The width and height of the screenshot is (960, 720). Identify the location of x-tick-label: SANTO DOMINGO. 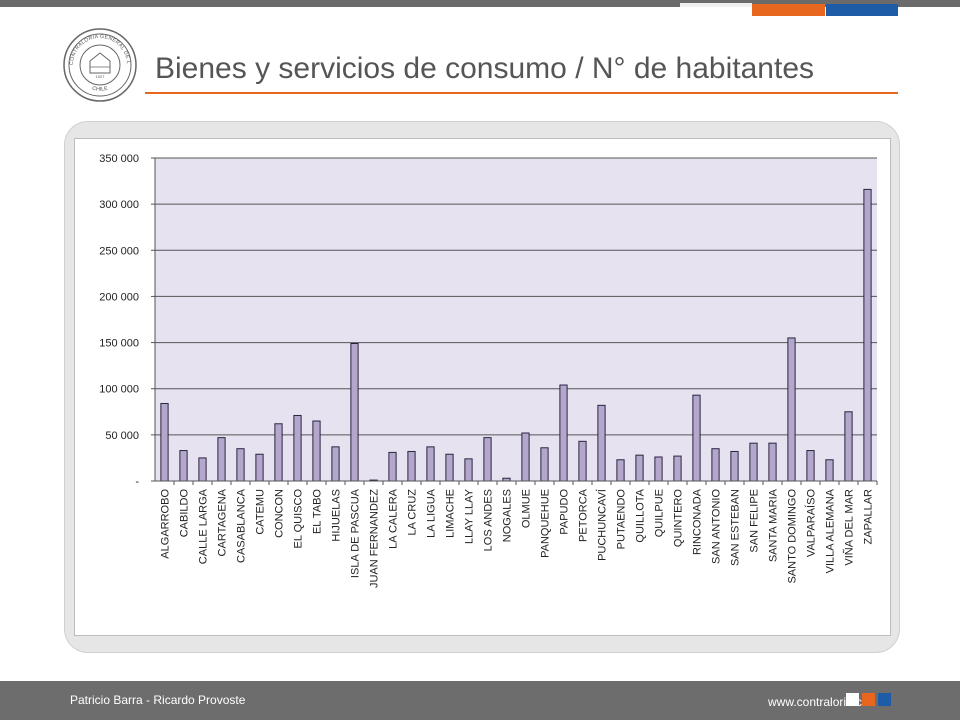
(793, 536).